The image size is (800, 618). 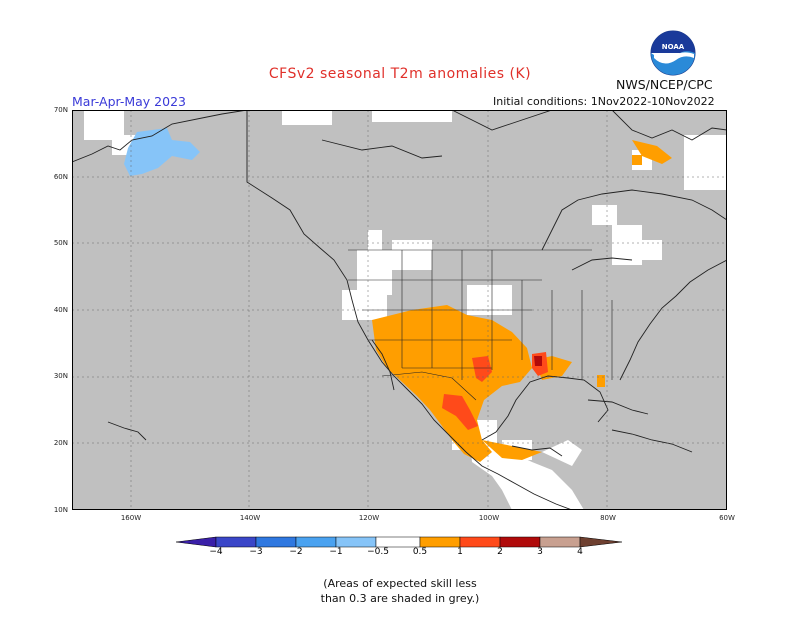 What do you see at coordinates (378, 552) in the screenshot?
I see `legend-label-m05: −0.5` at bounding box center [378, 552].